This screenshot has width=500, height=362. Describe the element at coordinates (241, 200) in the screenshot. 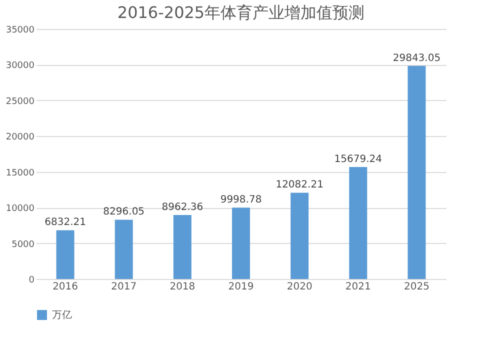

I see `data-label: 9998.78` at that location.